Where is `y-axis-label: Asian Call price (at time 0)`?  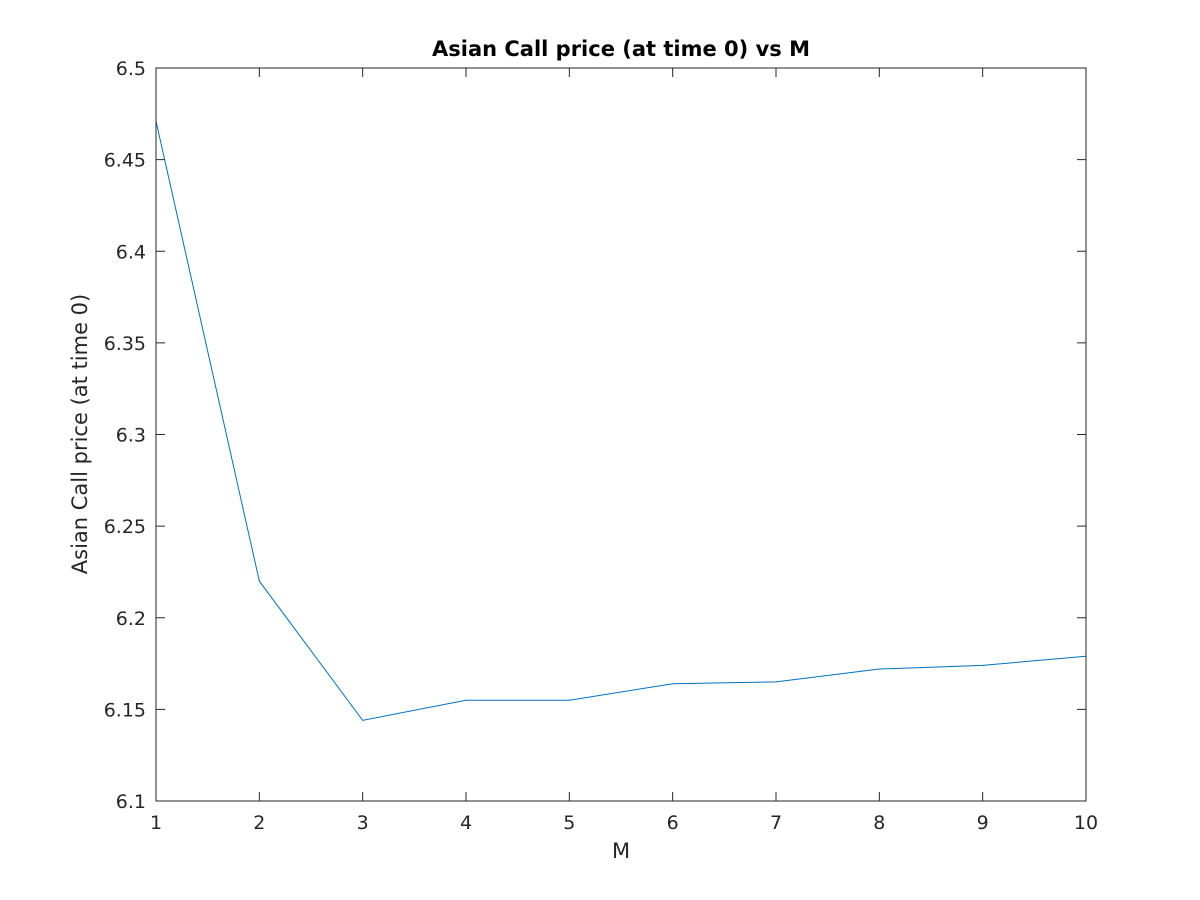 y-axis-label: Asian Call price (at time 0) is located at coordinates (80, 434).